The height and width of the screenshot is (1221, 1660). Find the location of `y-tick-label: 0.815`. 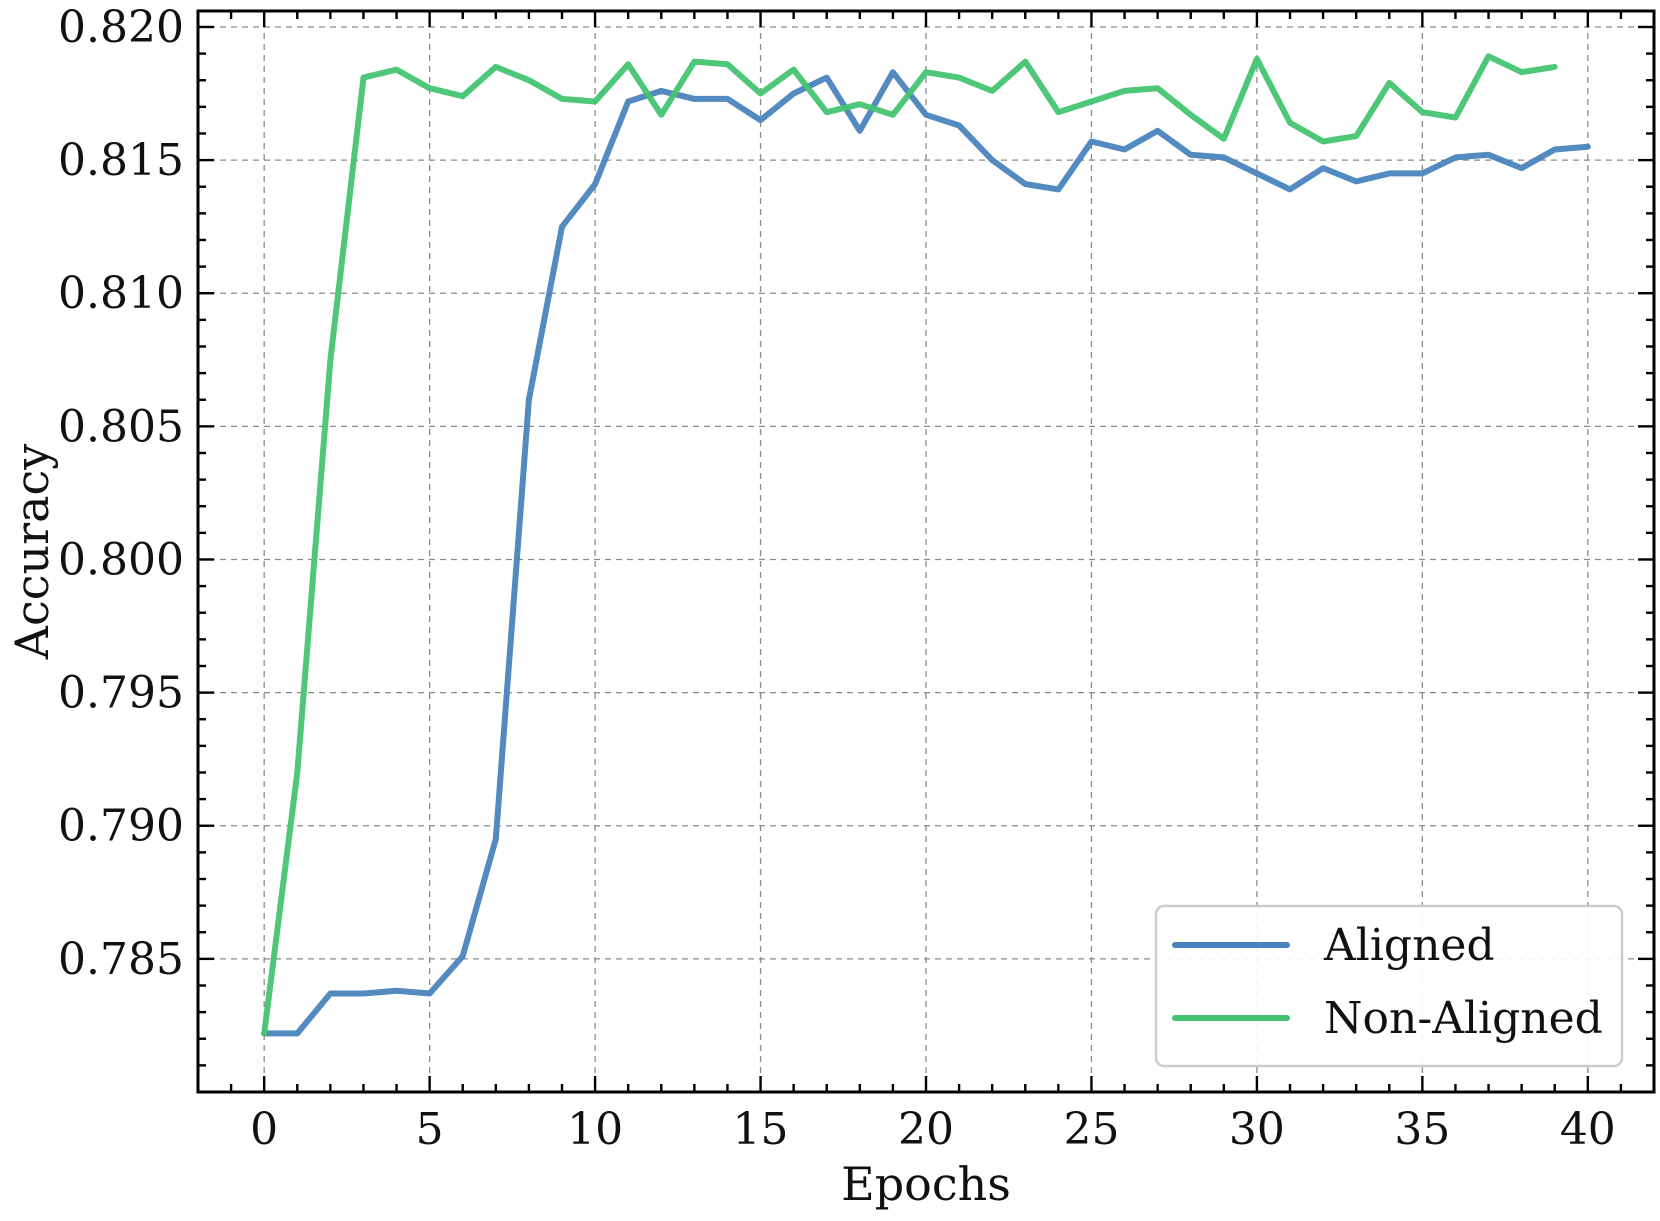

y-tick-label: 0.815 is located at coordinates (121, 160).